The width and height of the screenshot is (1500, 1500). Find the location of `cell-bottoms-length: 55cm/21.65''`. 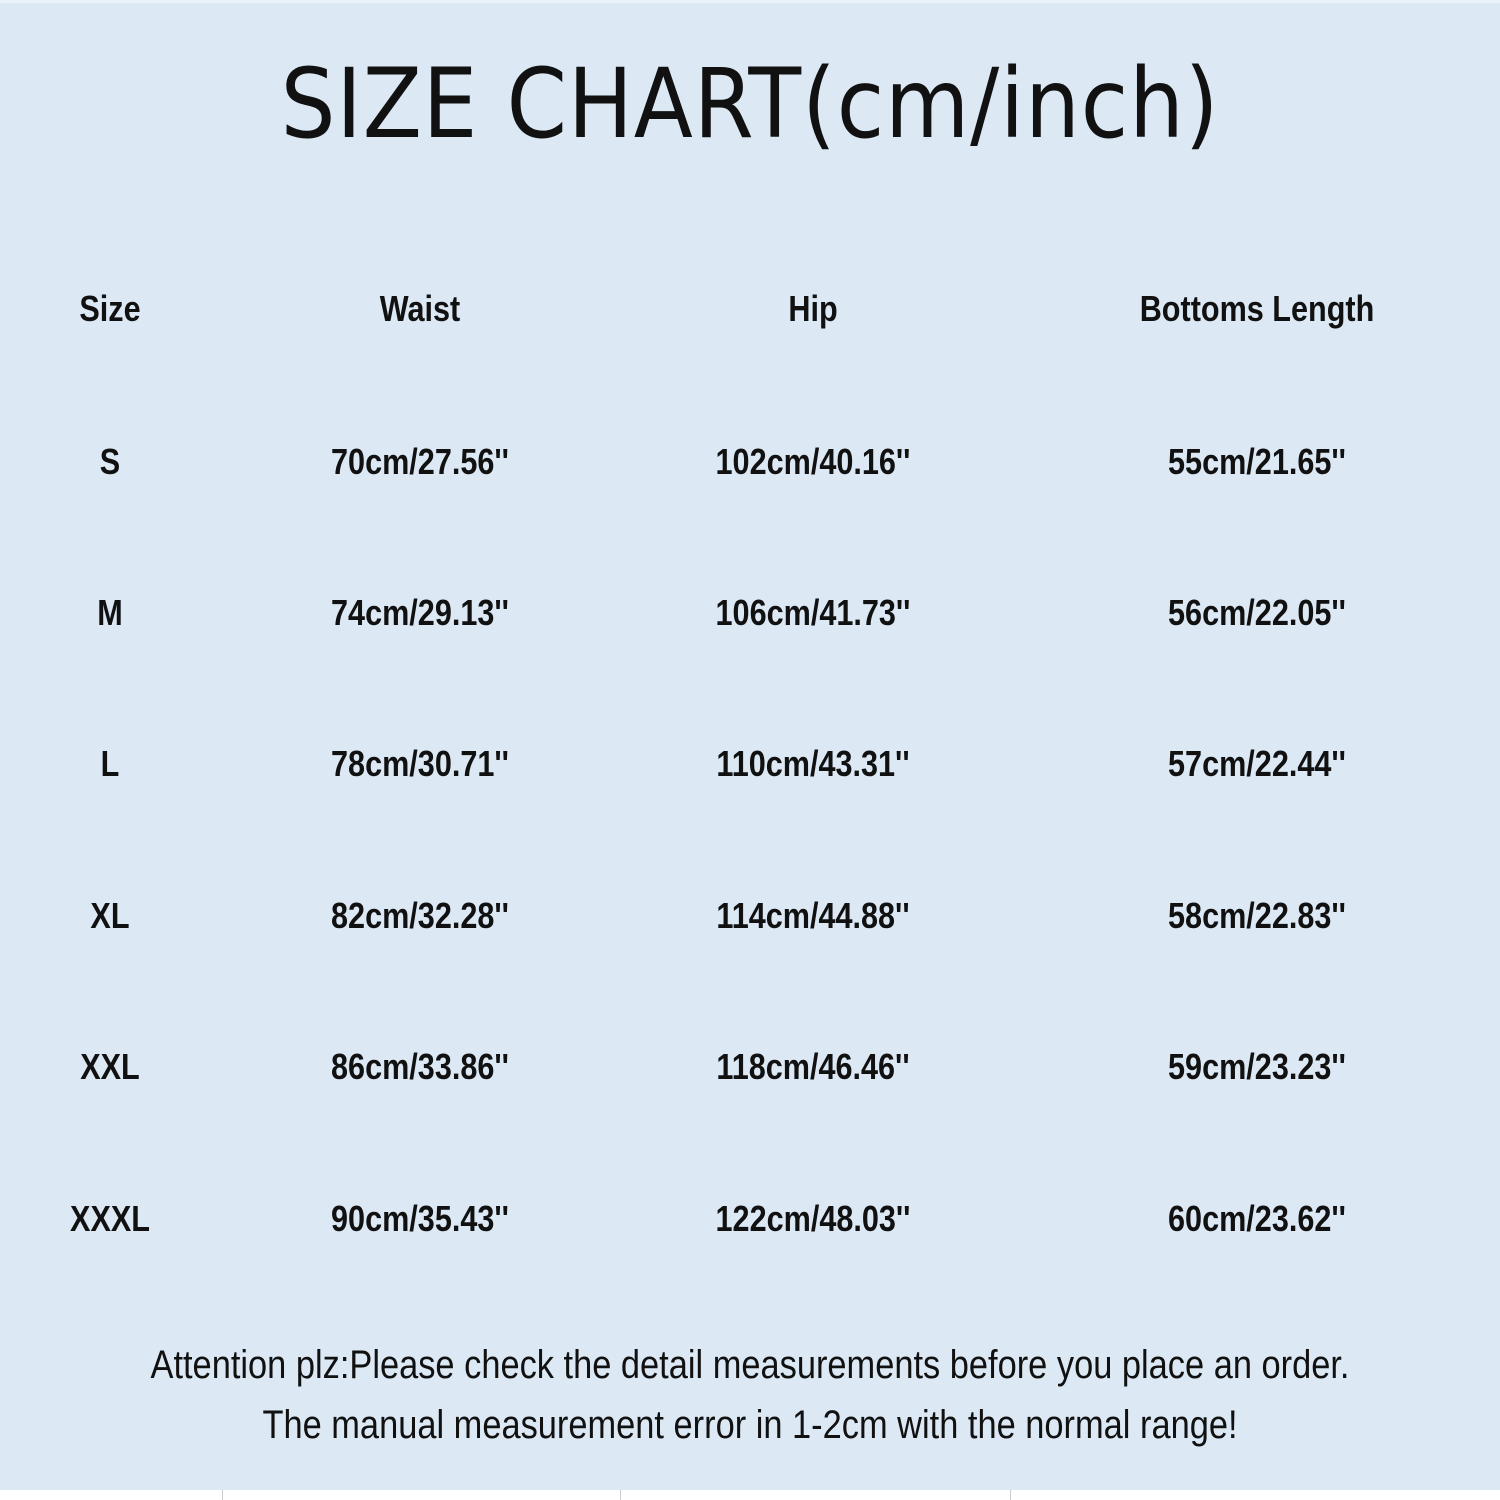

cell-bottoms-length: 55cm/21.65'' is located at coordinates (1257, 461).